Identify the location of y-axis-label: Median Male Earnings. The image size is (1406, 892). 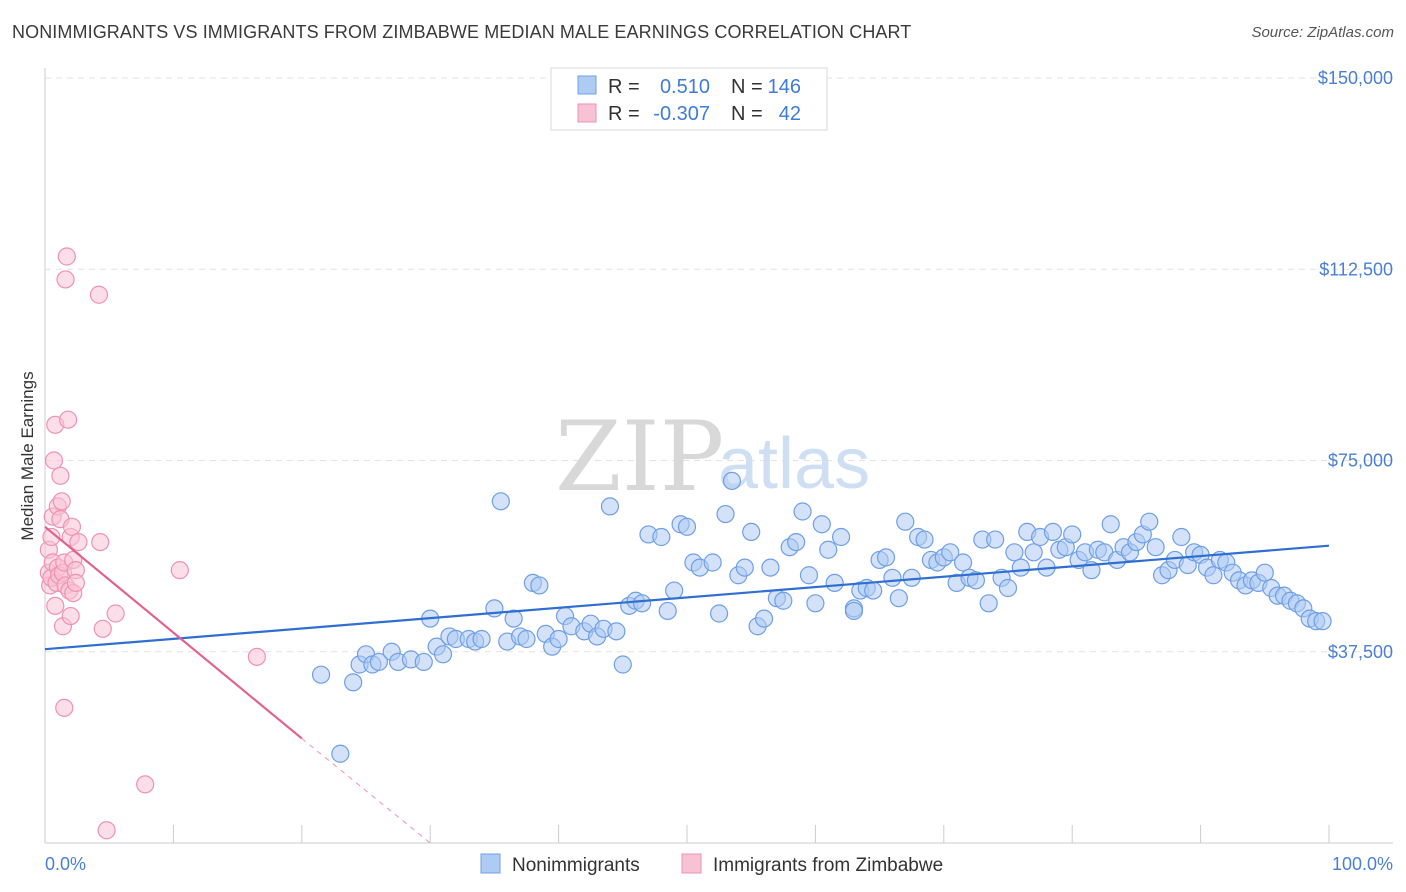
(27, 455).